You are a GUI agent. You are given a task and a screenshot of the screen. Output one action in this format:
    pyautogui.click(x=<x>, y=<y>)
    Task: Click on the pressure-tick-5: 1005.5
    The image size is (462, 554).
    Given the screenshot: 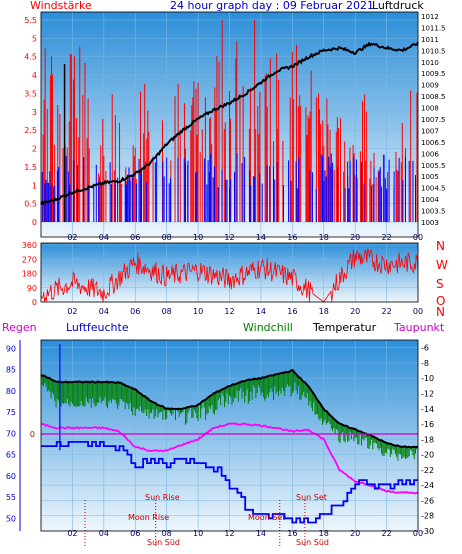 What is the action you would take?
    pyautogui.click(x=433, y=166)
    